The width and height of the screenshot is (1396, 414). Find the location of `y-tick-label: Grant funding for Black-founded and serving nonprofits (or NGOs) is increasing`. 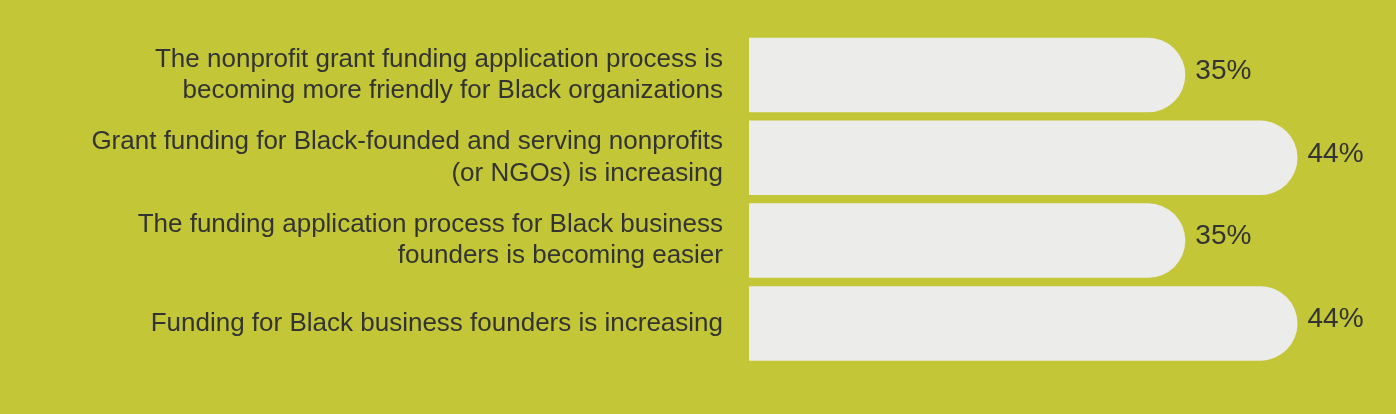

y-tick-label: Grant funding for Black-founded and serving nonprofits (or NGOs) is increasing is located at coordinates (407, 156).